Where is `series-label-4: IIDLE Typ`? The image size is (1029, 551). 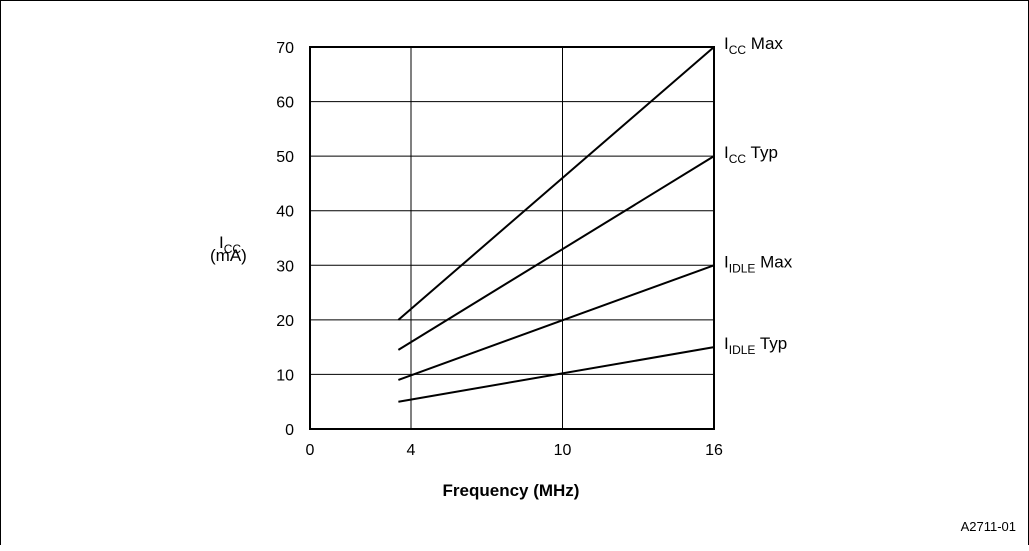 series-label-4: IIDLE Typ is located at coordinates (755, 345).